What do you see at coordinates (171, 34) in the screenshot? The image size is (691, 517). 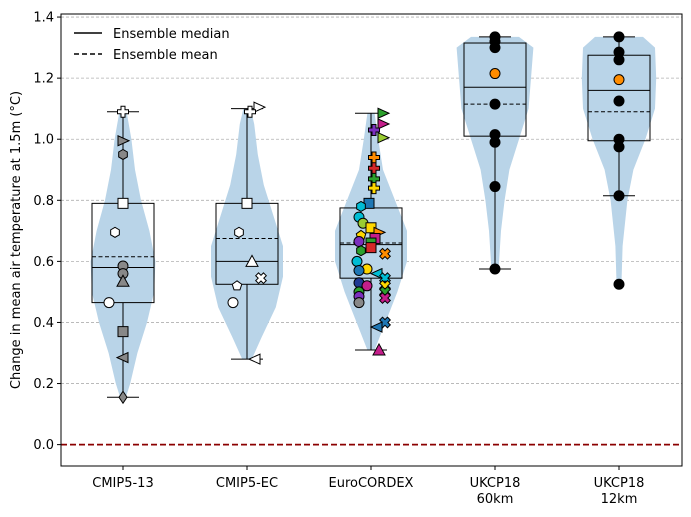 I see `legend-median-label: Ensemble median` at bounding box center [171, 34].